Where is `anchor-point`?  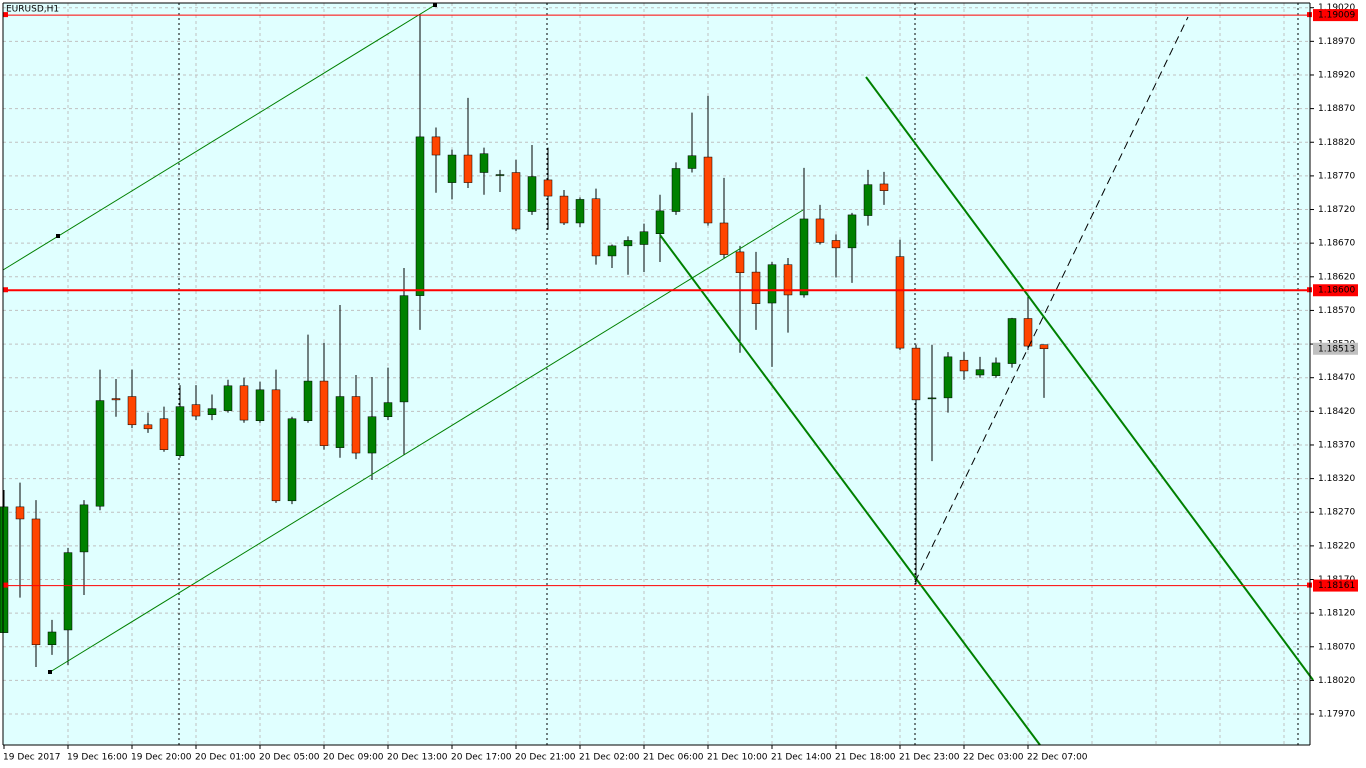 anchor-point is located at coordinates (58, 236).